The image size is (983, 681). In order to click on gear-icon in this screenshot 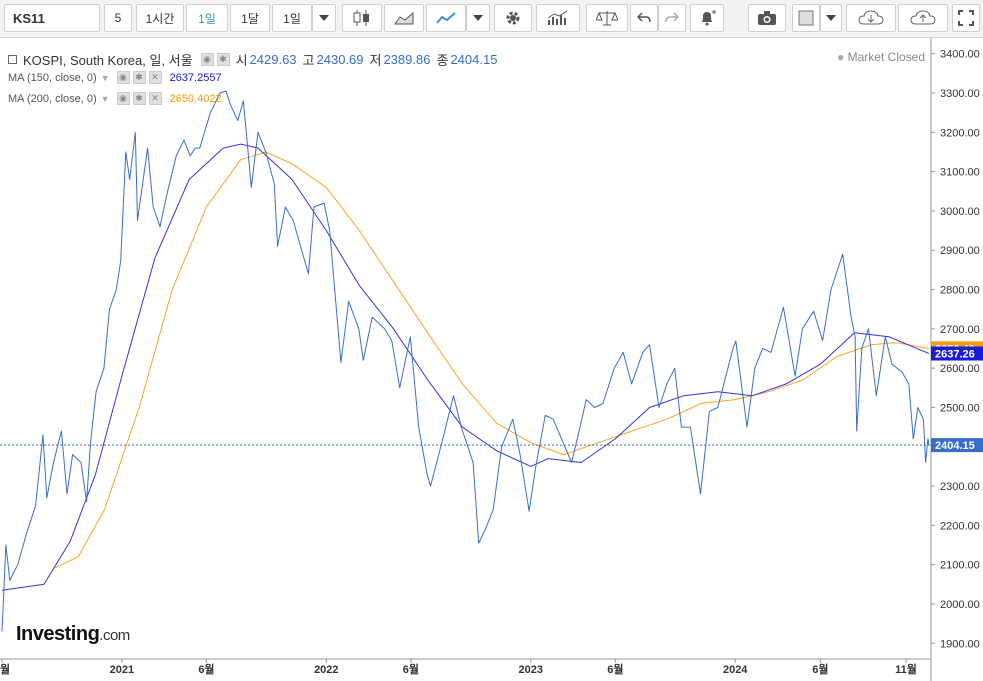, I will do `click(513, 18)`.